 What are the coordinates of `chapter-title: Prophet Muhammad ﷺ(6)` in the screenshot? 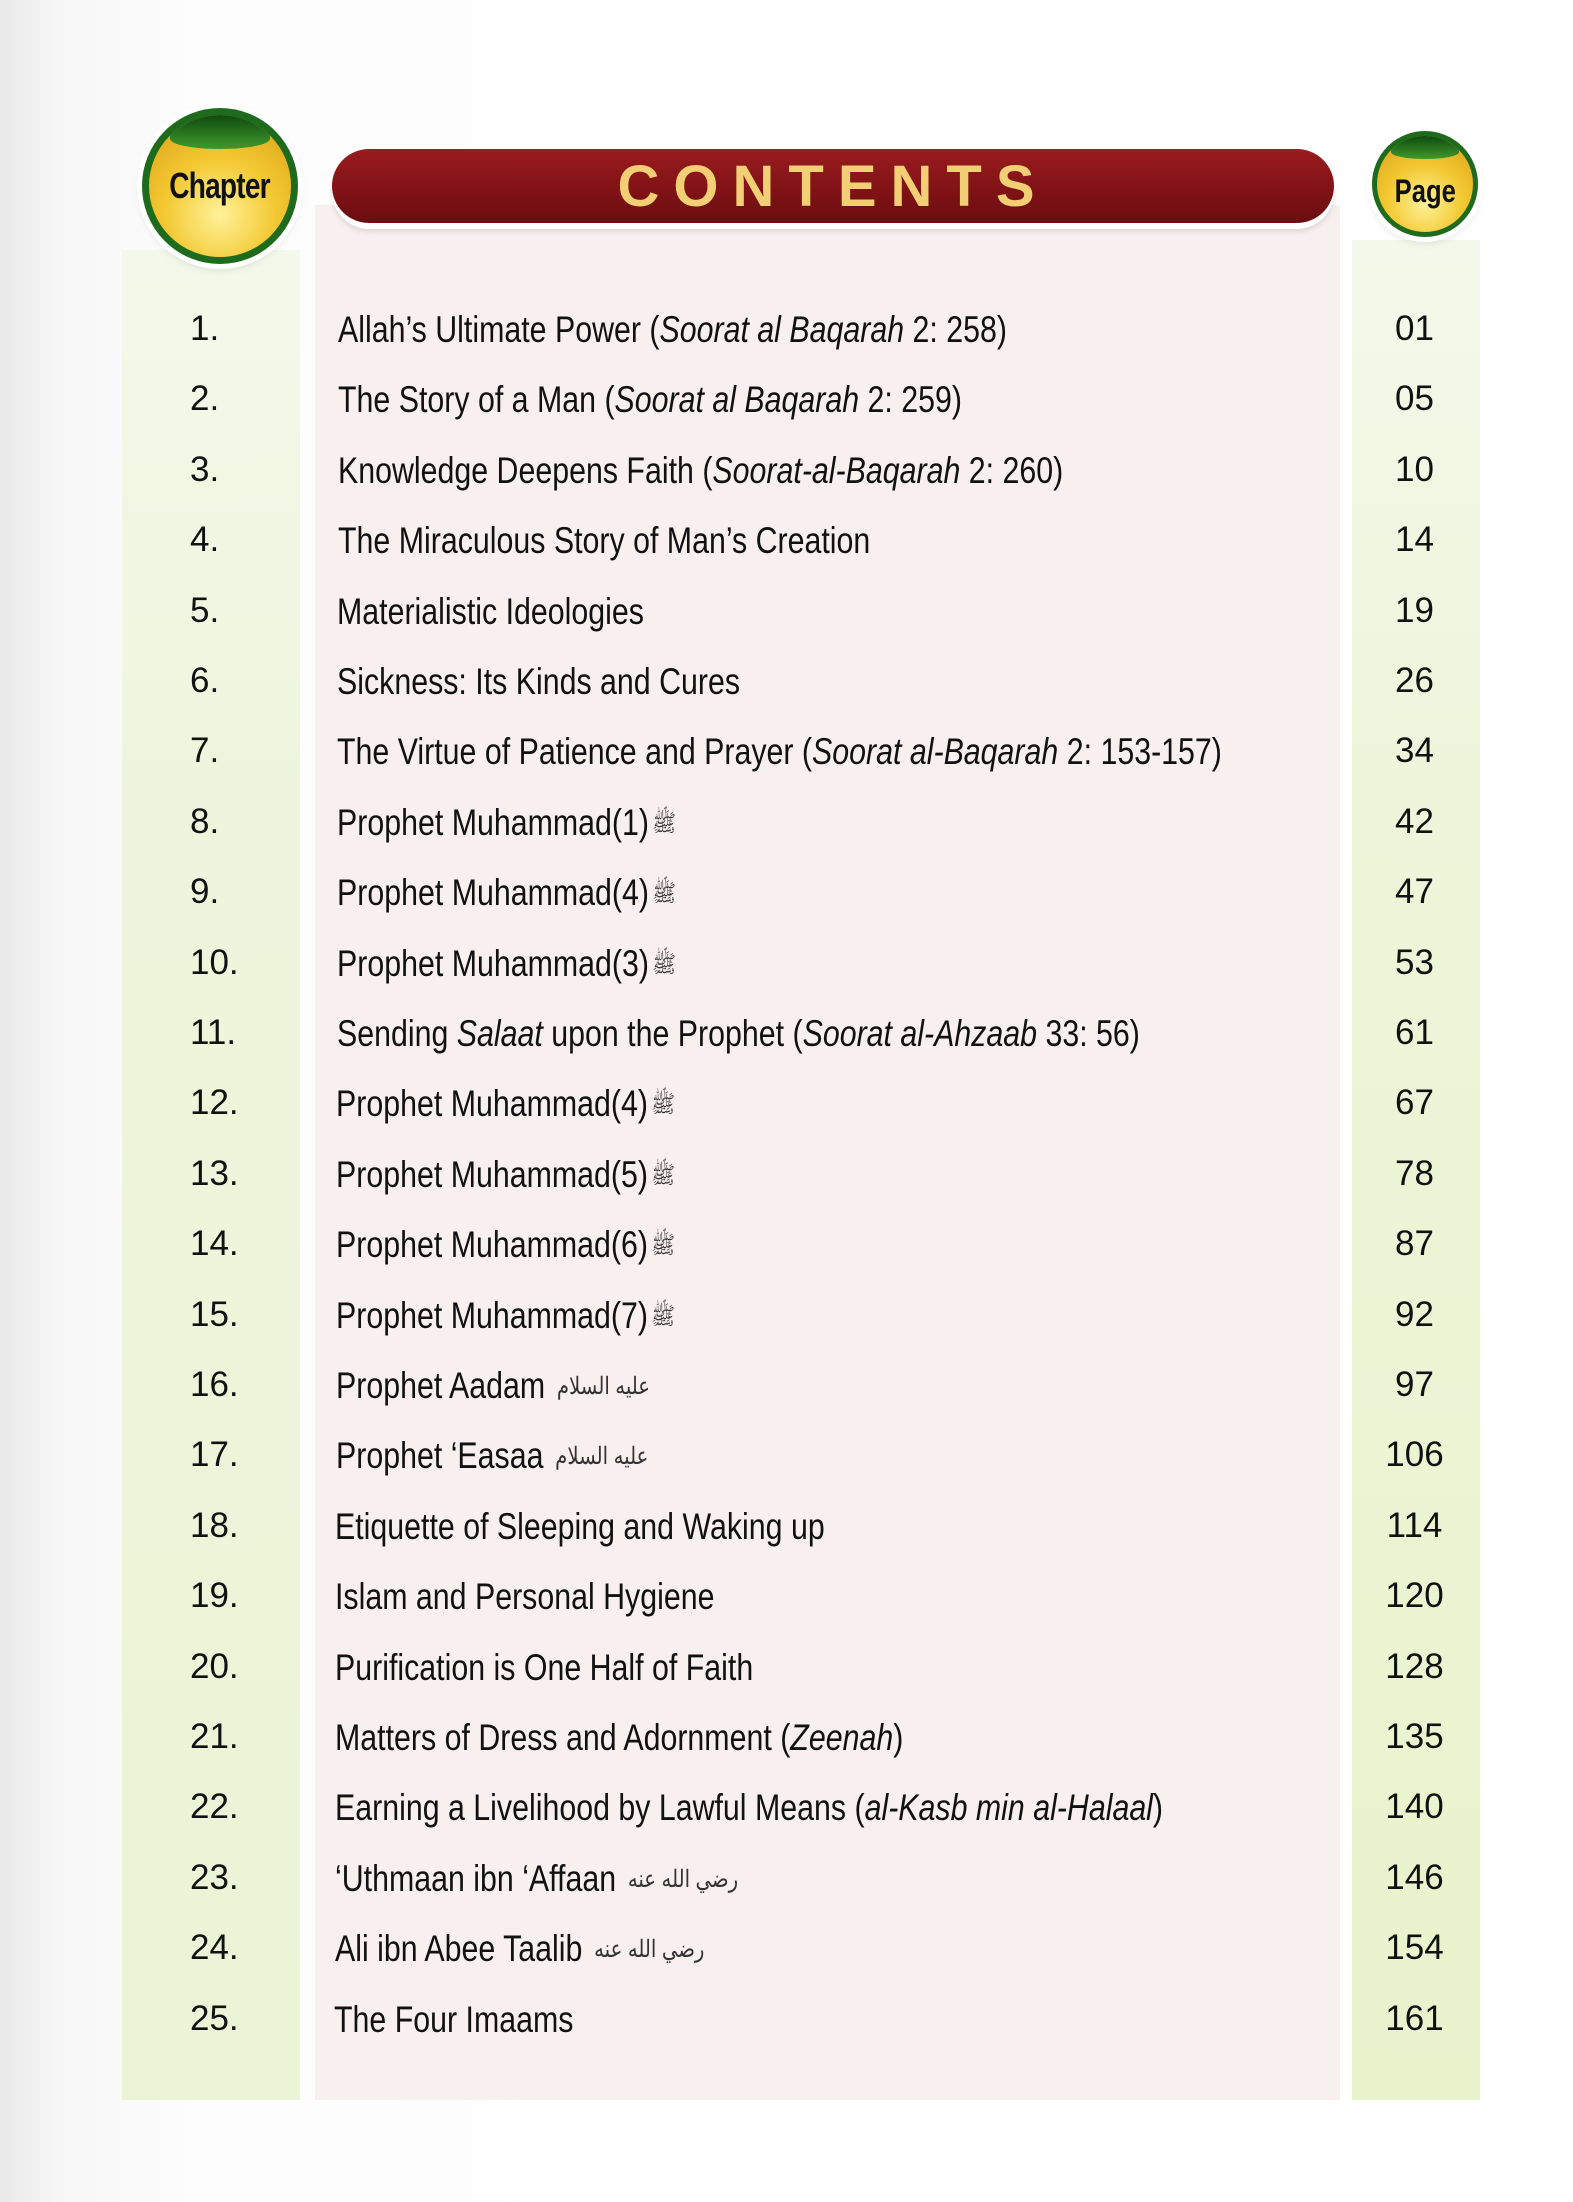 It's located at (505, 1245).